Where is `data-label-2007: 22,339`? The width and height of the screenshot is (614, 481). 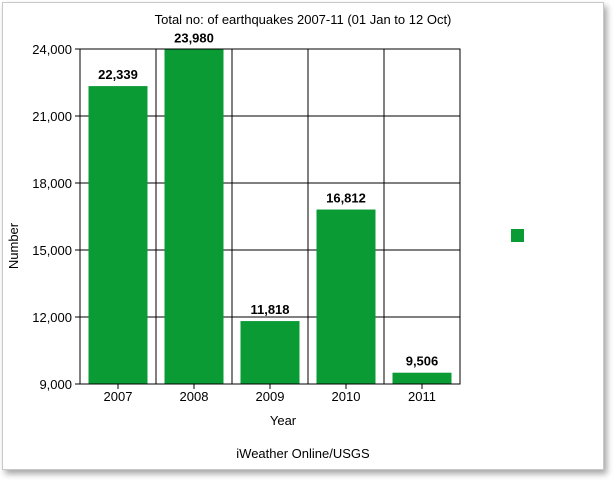 data-label-2007: 22,339 is located at coordinates (118, 74).